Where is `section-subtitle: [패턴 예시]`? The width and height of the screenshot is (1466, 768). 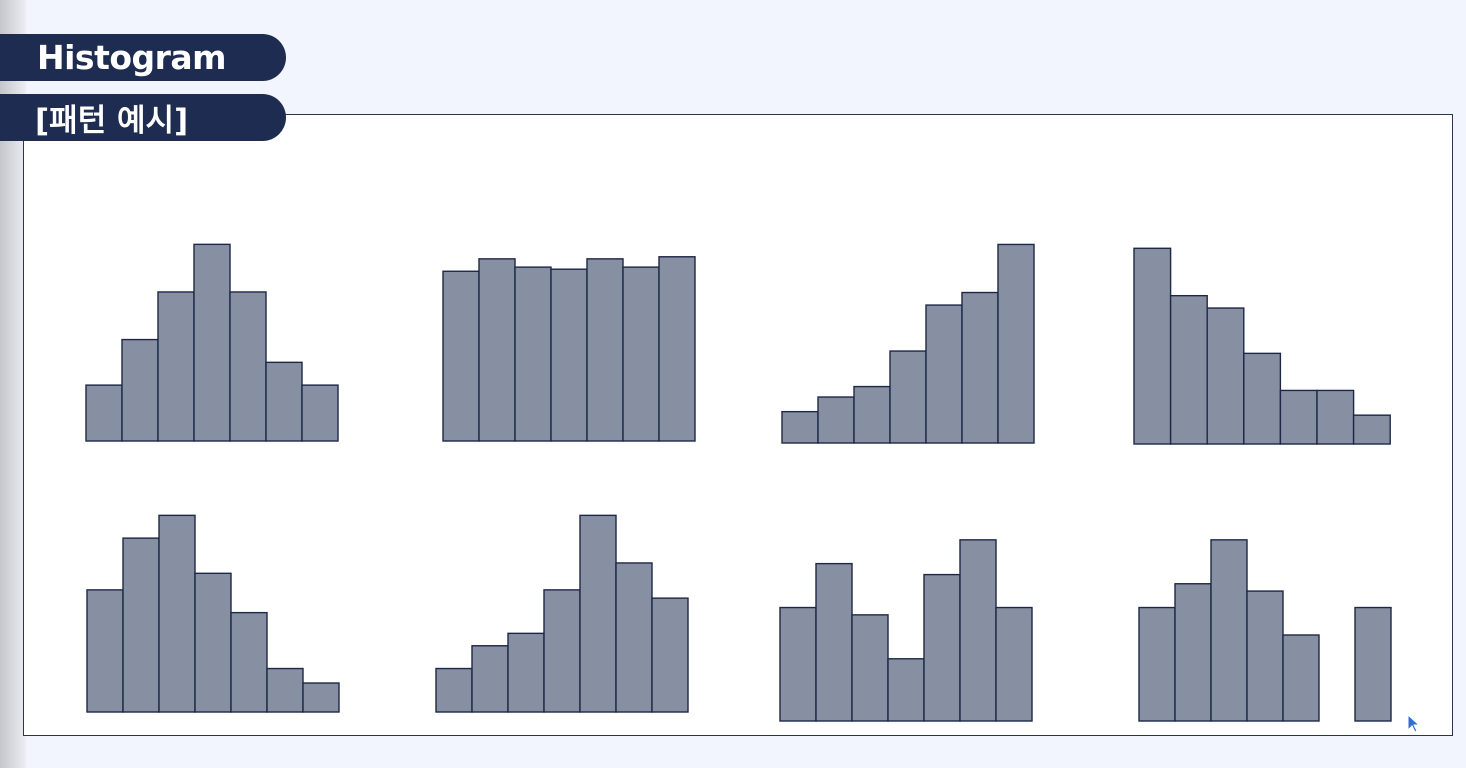
section-subtitle: [패턴 예시] is located at coordinates (143, 117).